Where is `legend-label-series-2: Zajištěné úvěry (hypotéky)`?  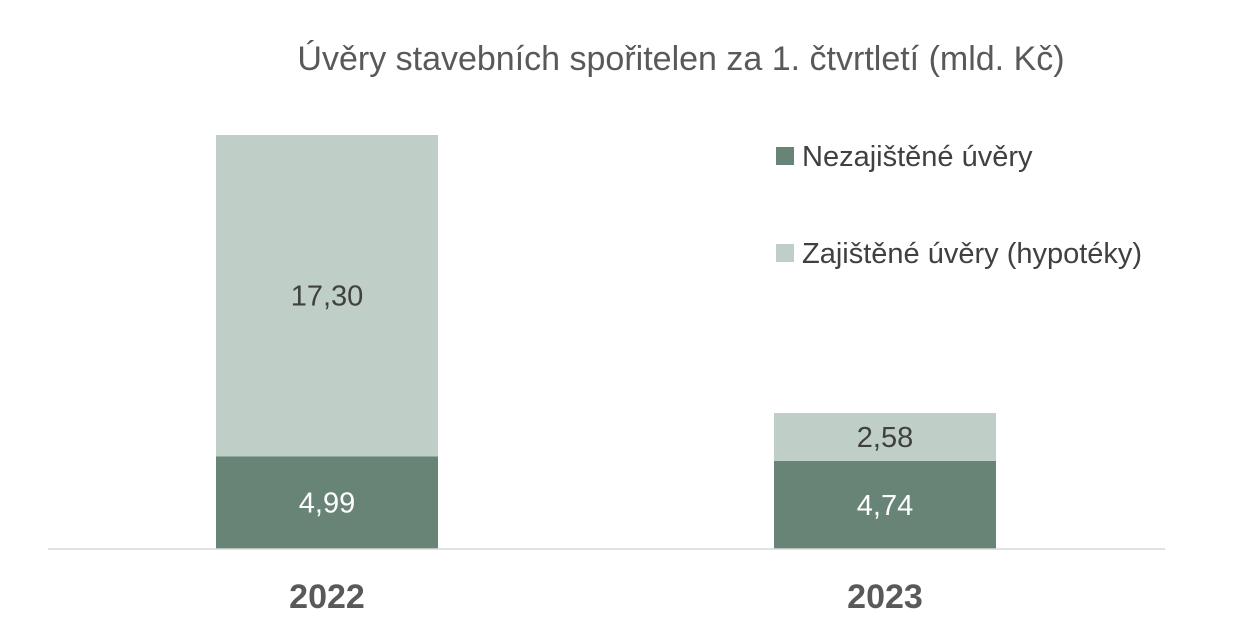
legend-label-series-2: Zajištěné úvěry (hypotéky) is located at coordinates (972, 254).